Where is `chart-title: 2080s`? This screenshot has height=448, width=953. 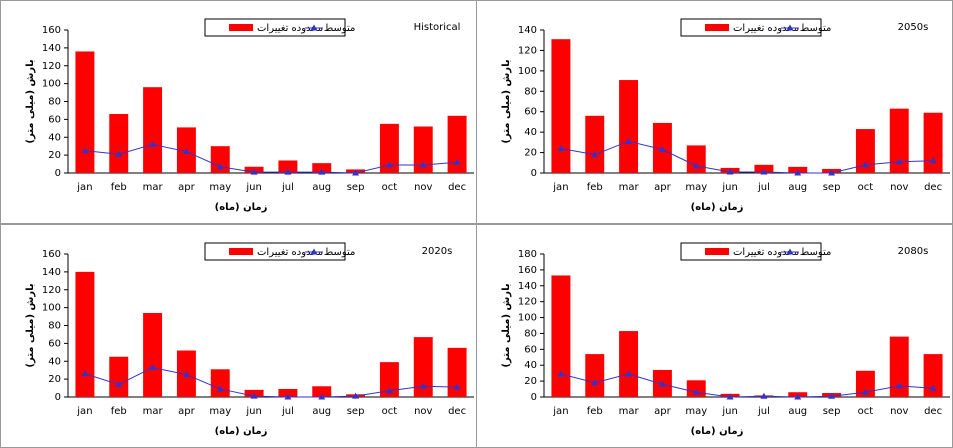
chart-title: 2080s is located at coordinates (913, 251).